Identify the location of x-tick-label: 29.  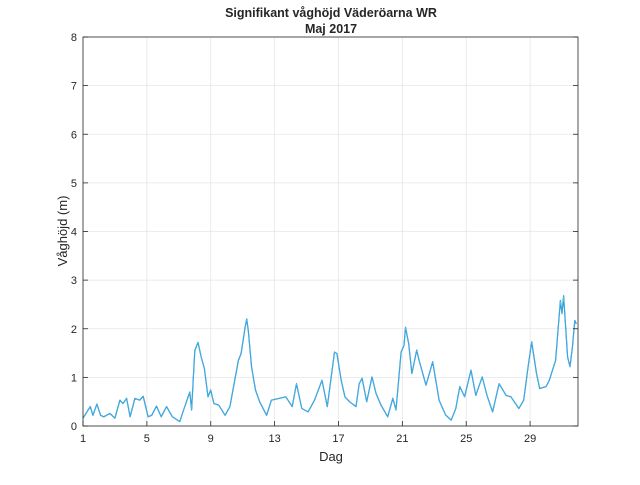
(530, 439).